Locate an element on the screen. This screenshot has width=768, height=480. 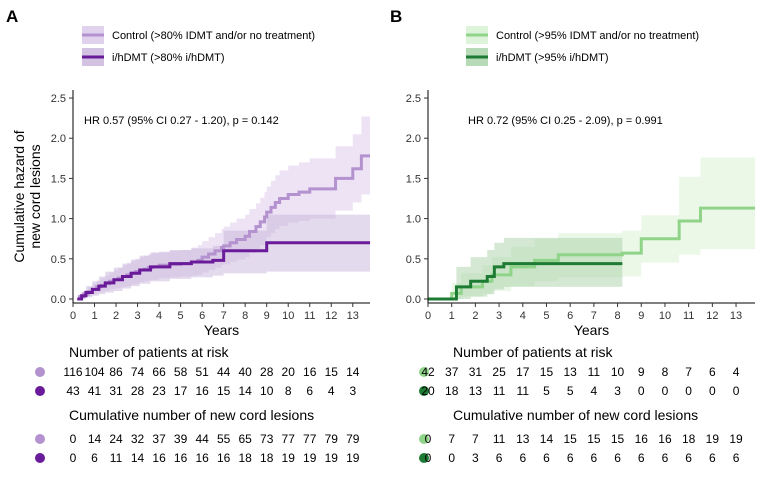
risk-table-cell: 10 is located at coordinates (618, 372).